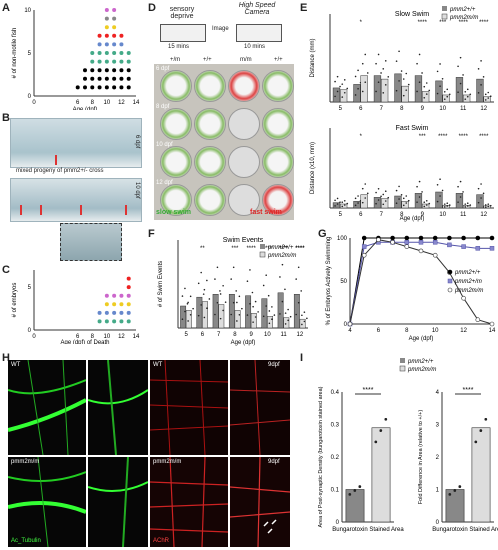 Image resolution: width=498 pixels, height=550 pixels. Describe the element at coordinates (260, 502) in the screenshot. I see `image-mut-achr-zoom` at that location.